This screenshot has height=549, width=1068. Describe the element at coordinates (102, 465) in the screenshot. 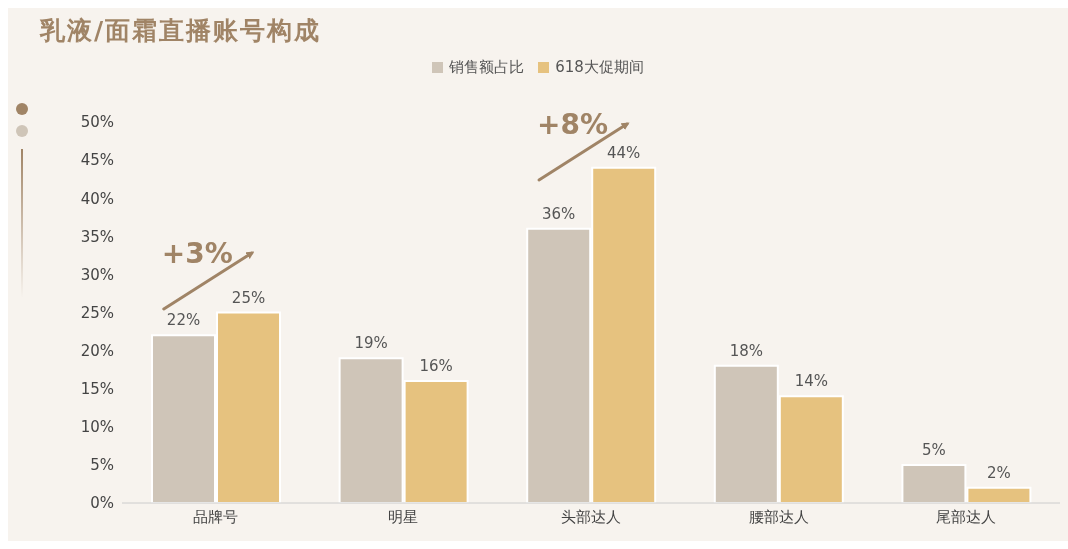

I see `y-tick-label: 5%` at that location.